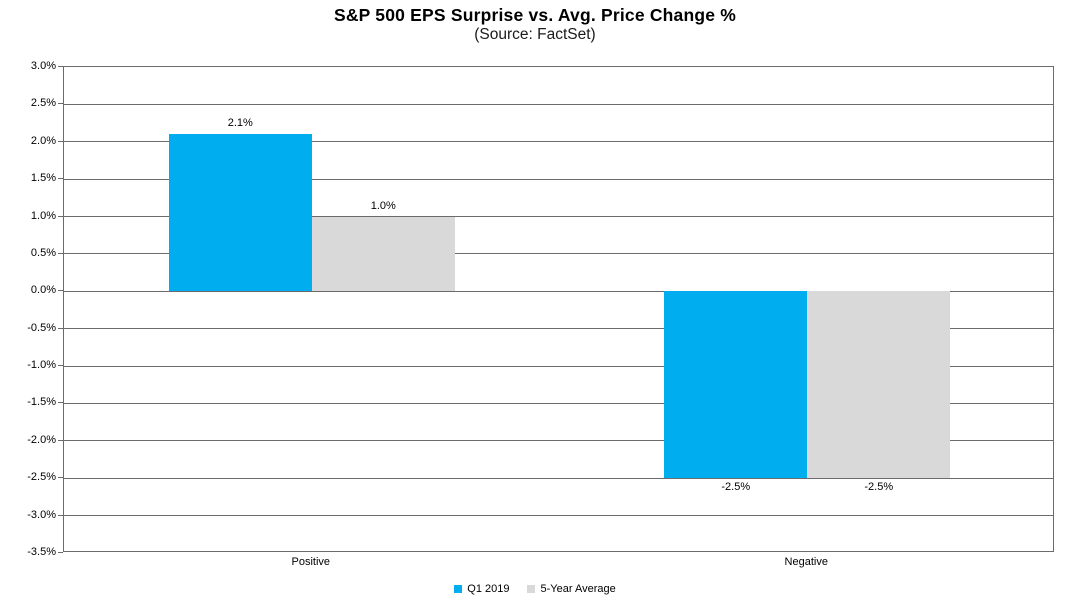 The height and width of the screenshot is (605, 1070). Describe the element at coordinates (43, 103) in the screenshot. I see `y-axis-label: 2.5%` at that location.